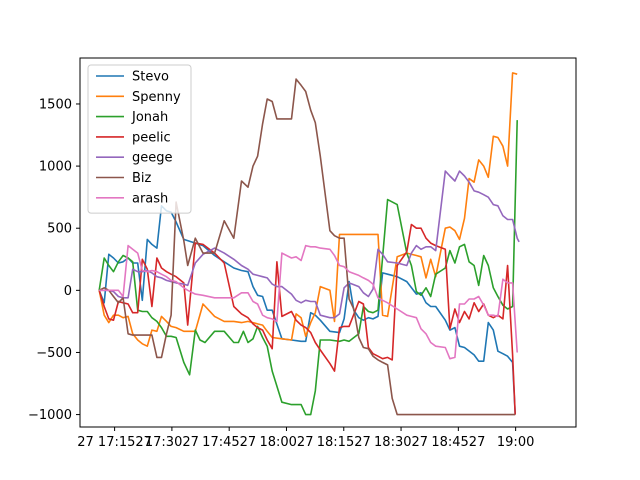 This screenshot has height=480, width=640. What do you see at coordinates (156, 97) in the screenshot?
I see `legend-label-spenny: Spenny` at bounding box center [156, 97].